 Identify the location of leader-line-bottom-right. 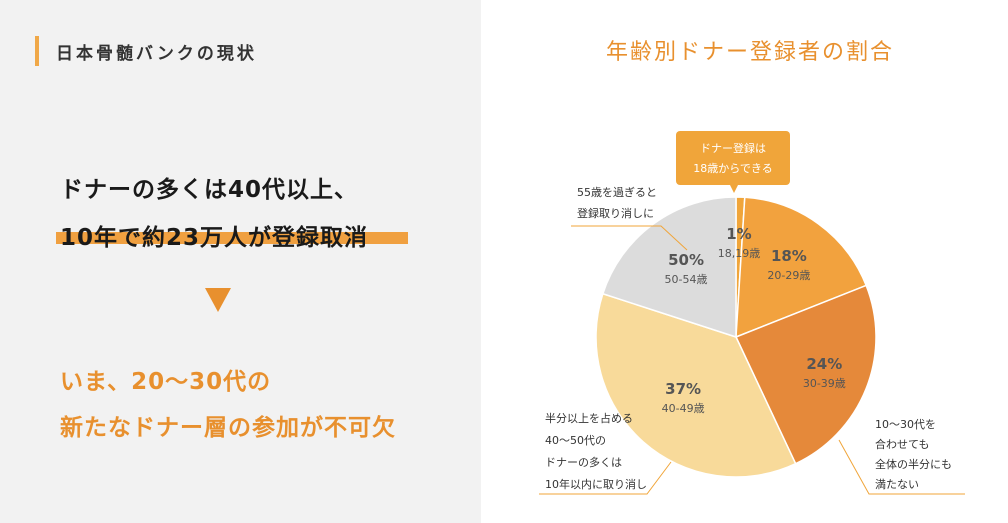
(901, 467).